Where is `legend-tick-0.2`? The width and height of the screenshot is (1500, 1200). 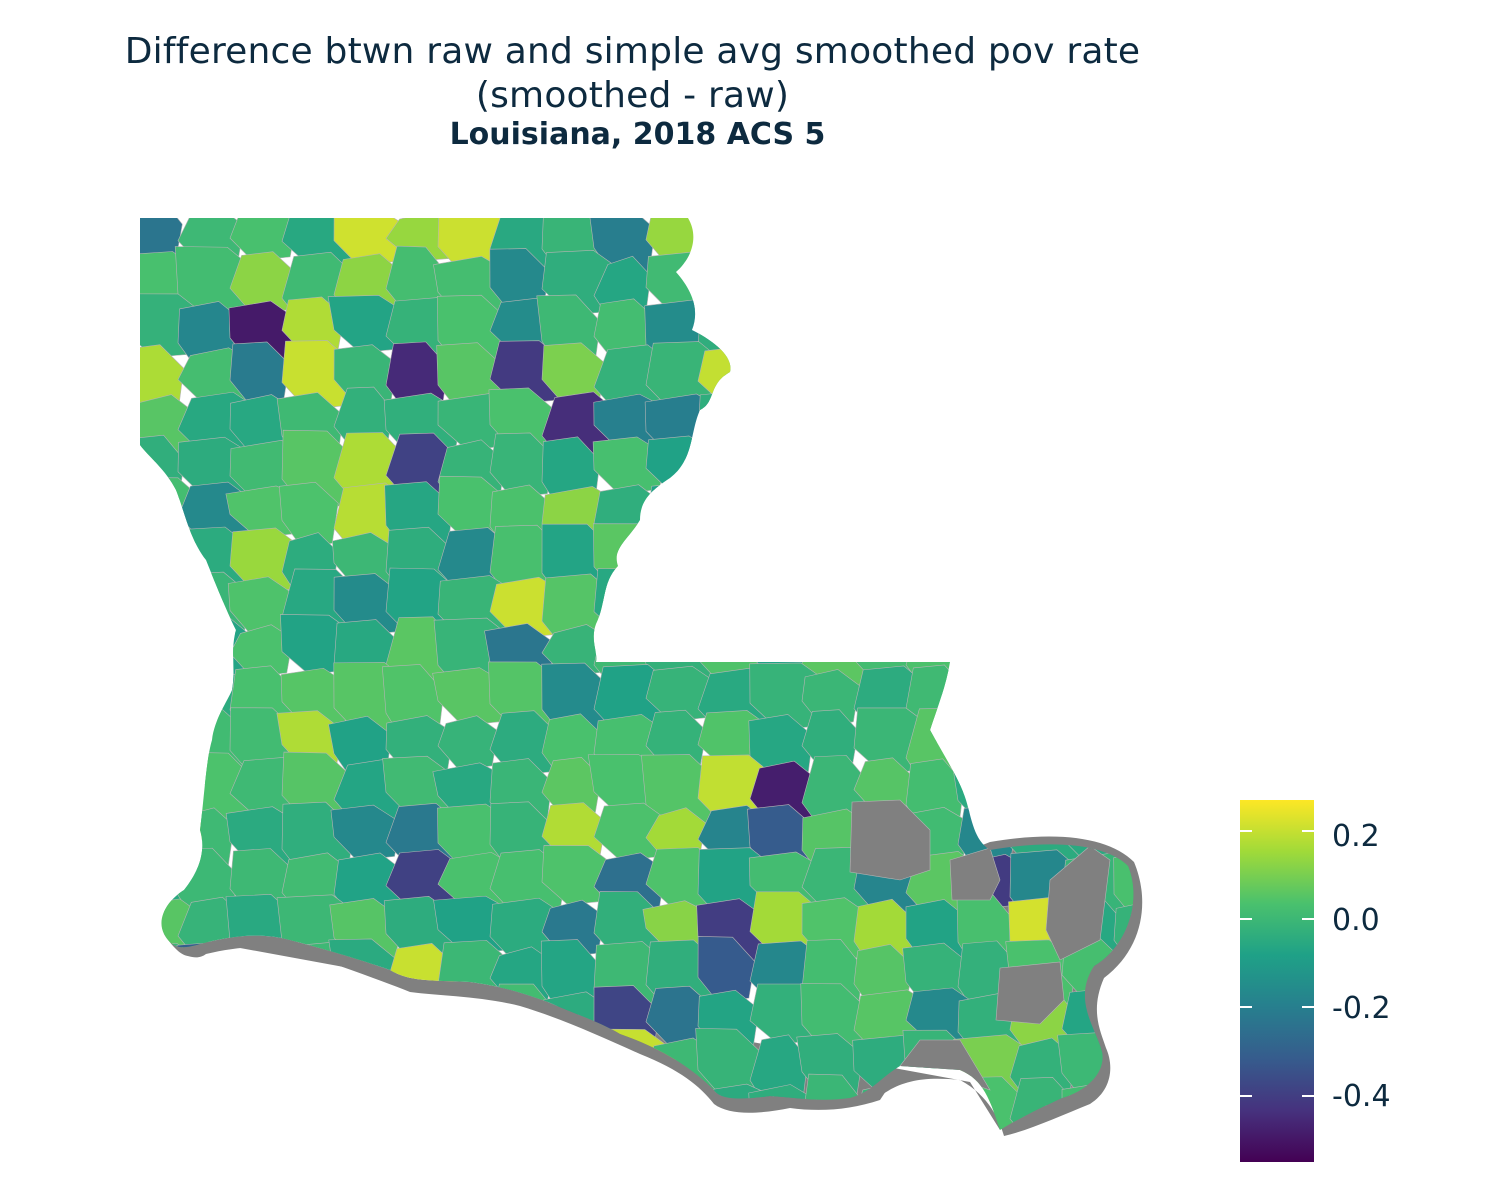 legend-tick-0.2 is located at coordinates (1246, 830).